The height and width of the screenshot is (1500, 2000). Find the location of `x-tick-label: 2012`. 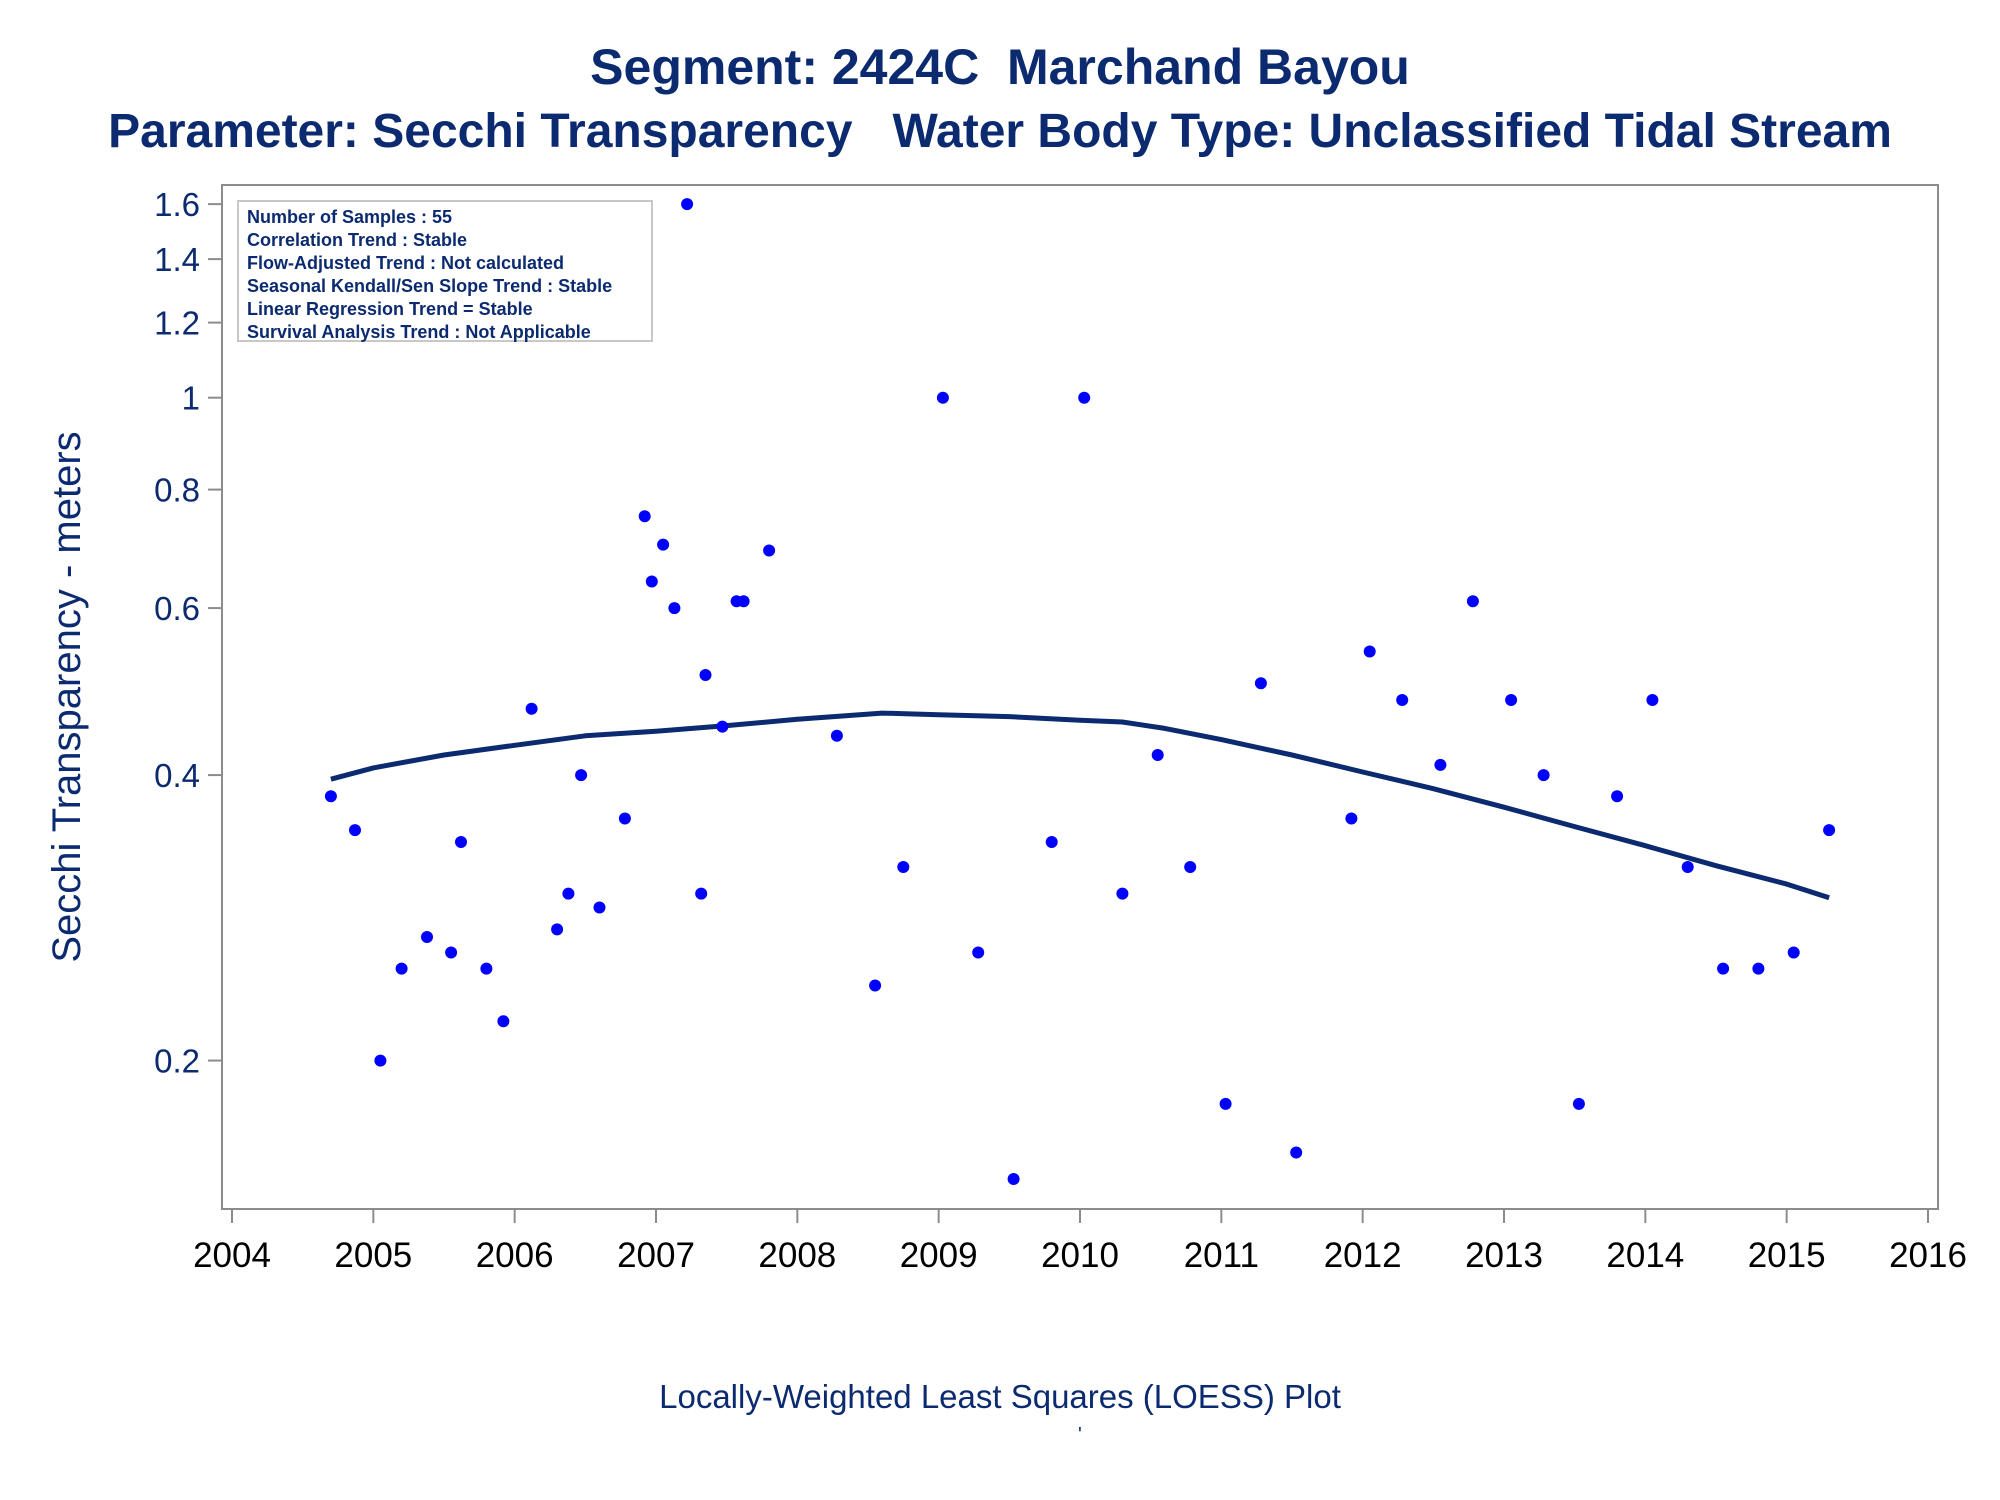

x-tick-label: 2012 is located at coordinates (1363, 1255).